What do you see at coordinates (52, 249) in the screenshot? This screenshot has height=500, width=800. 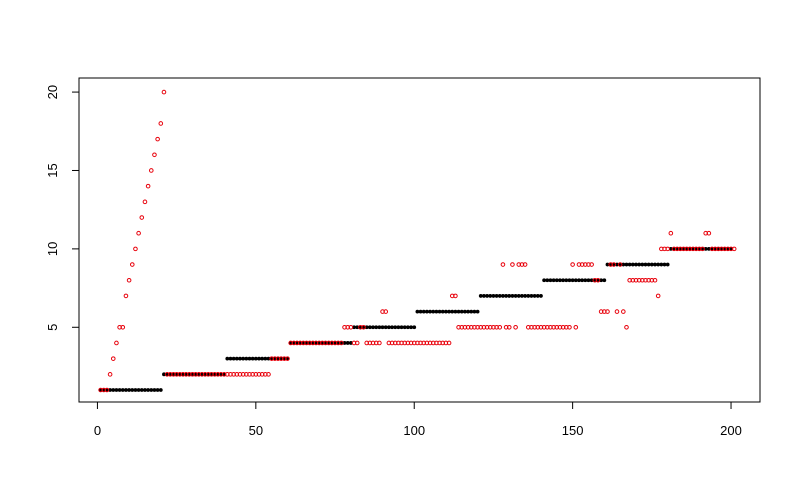 I see `y-tick-label: 10` at bounding box center [52, 249].